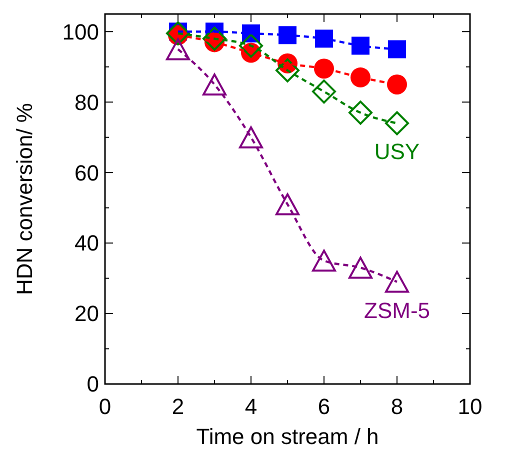 This screenshot has width=505, height=452. Describe the element at coordinates (470, 406) in the screenshot. I see `x-tick-label: 10` at that location.